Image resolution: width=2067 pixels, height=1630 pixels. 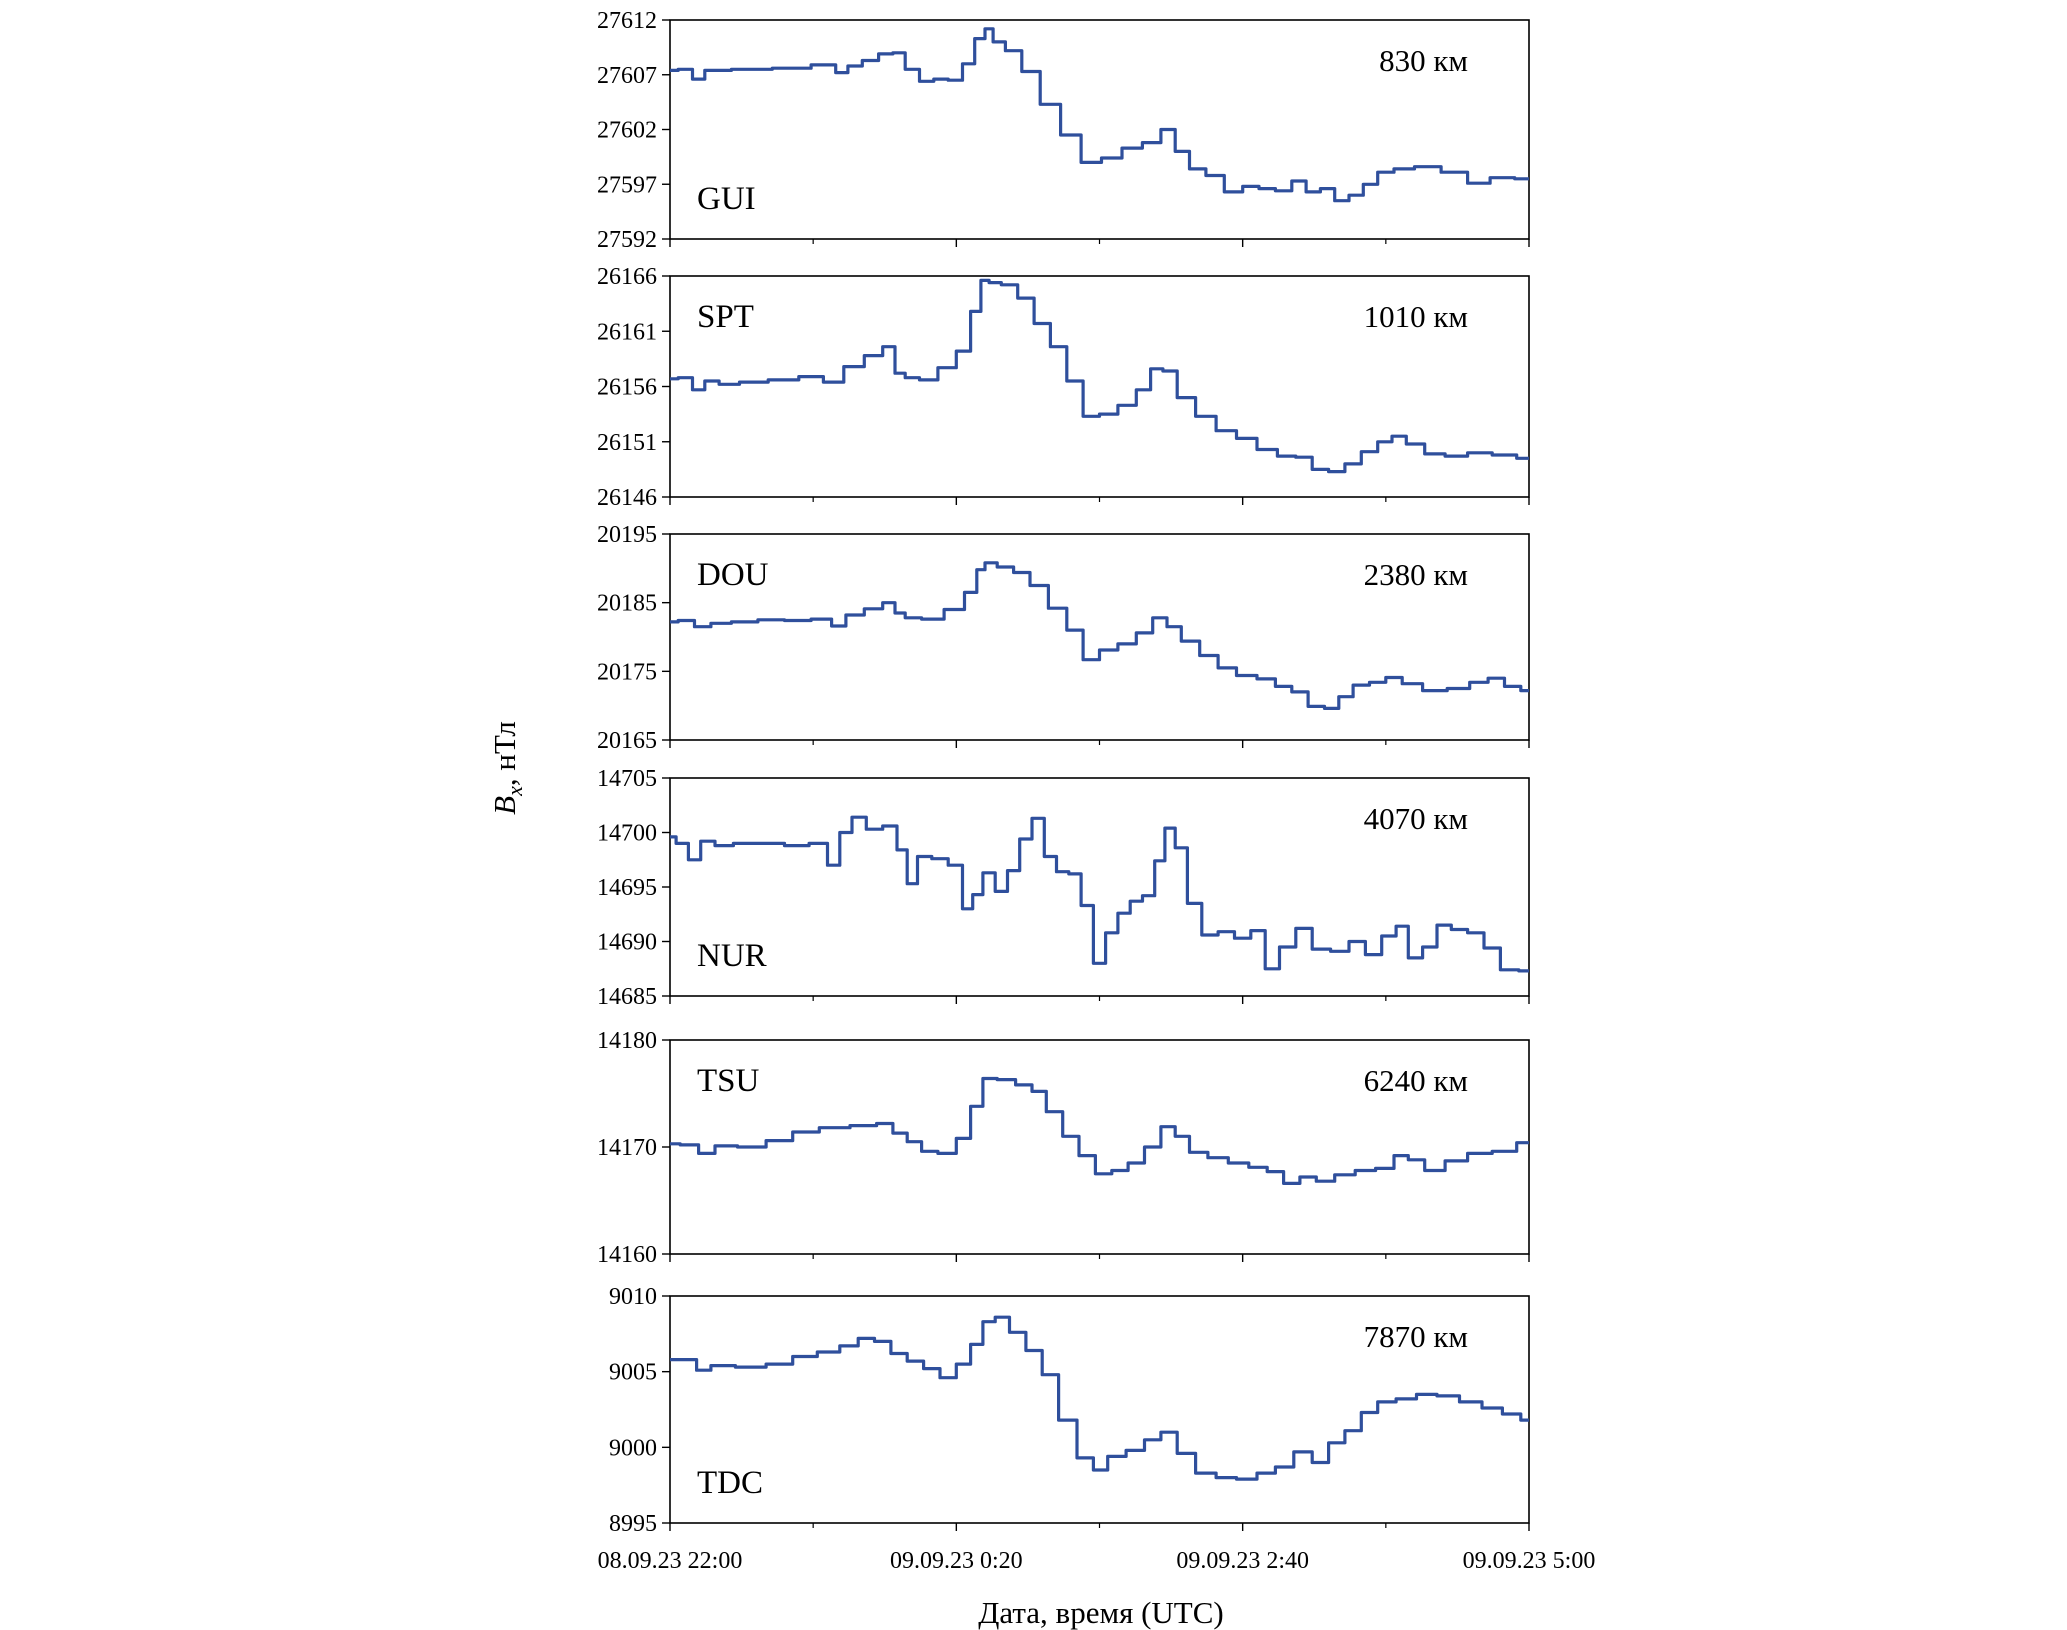 I want to click on x-tick-label: 08.09.23 22:00, so click(x=670, y=1561).